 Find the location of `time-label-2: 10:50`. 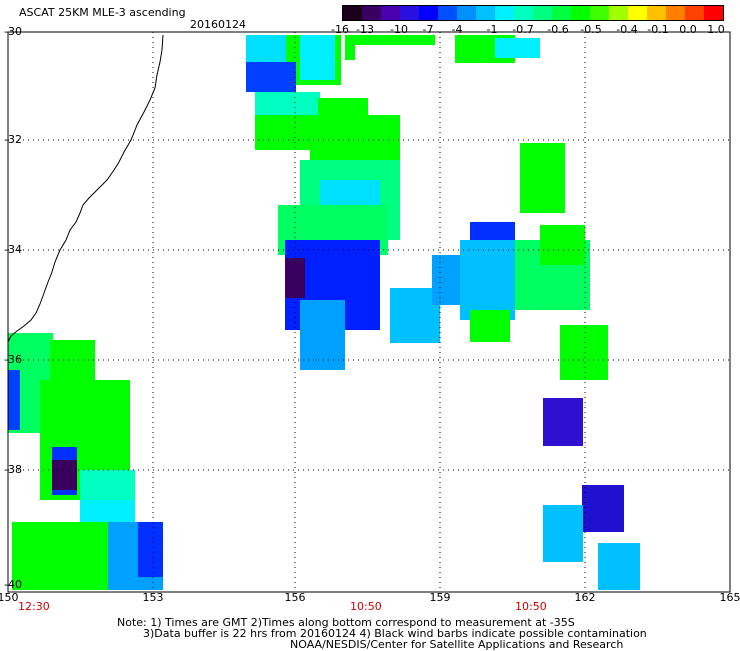

time-label-2: 10:50 is located at coordinates (366, 607).